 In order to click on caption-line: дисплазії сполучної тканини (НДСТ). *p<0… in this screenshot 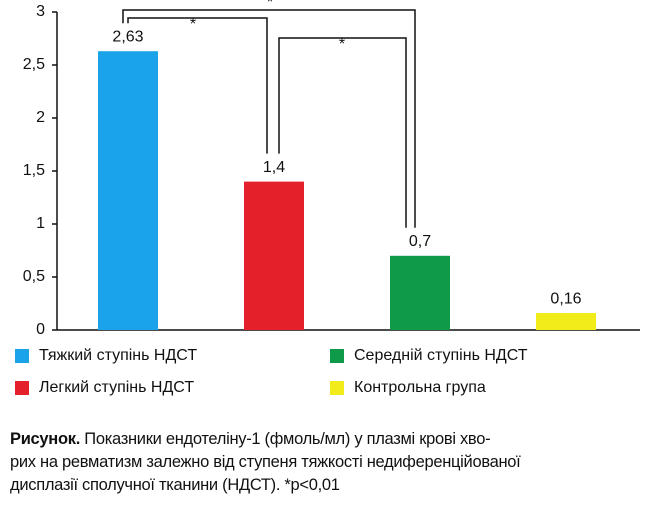, I will do `click(175, 485)`.